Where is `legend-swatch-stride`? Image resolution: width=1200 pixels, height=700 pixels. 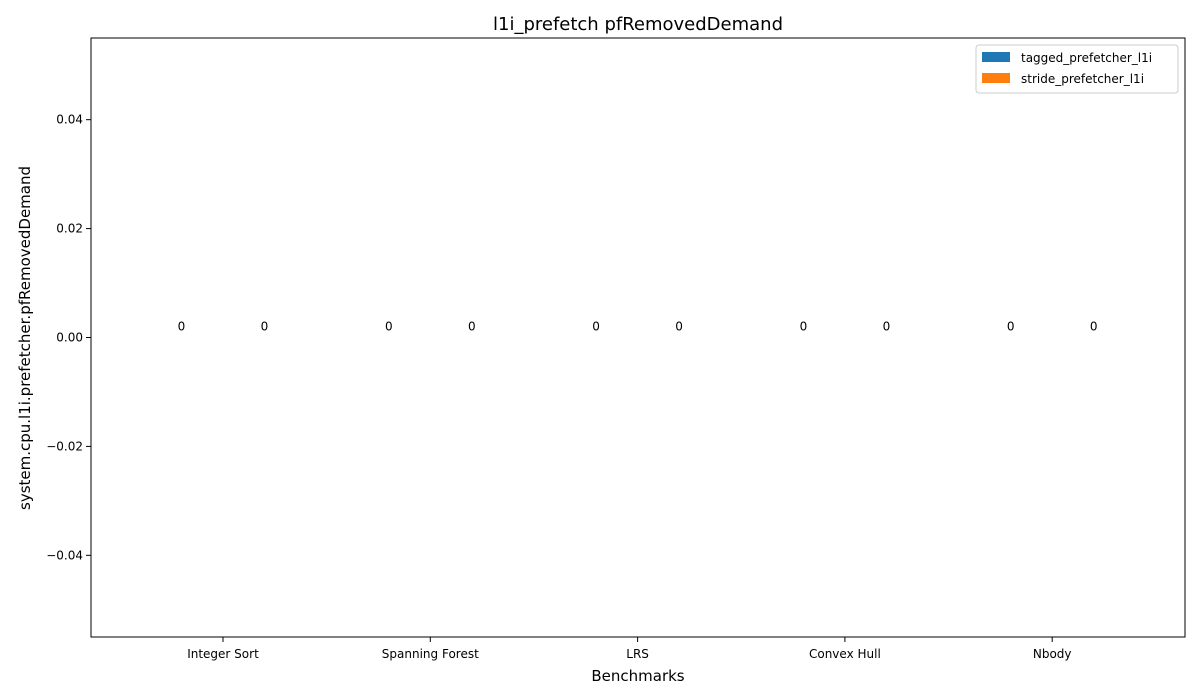 legend-swatch-stride is located at coordinates (996, 78).